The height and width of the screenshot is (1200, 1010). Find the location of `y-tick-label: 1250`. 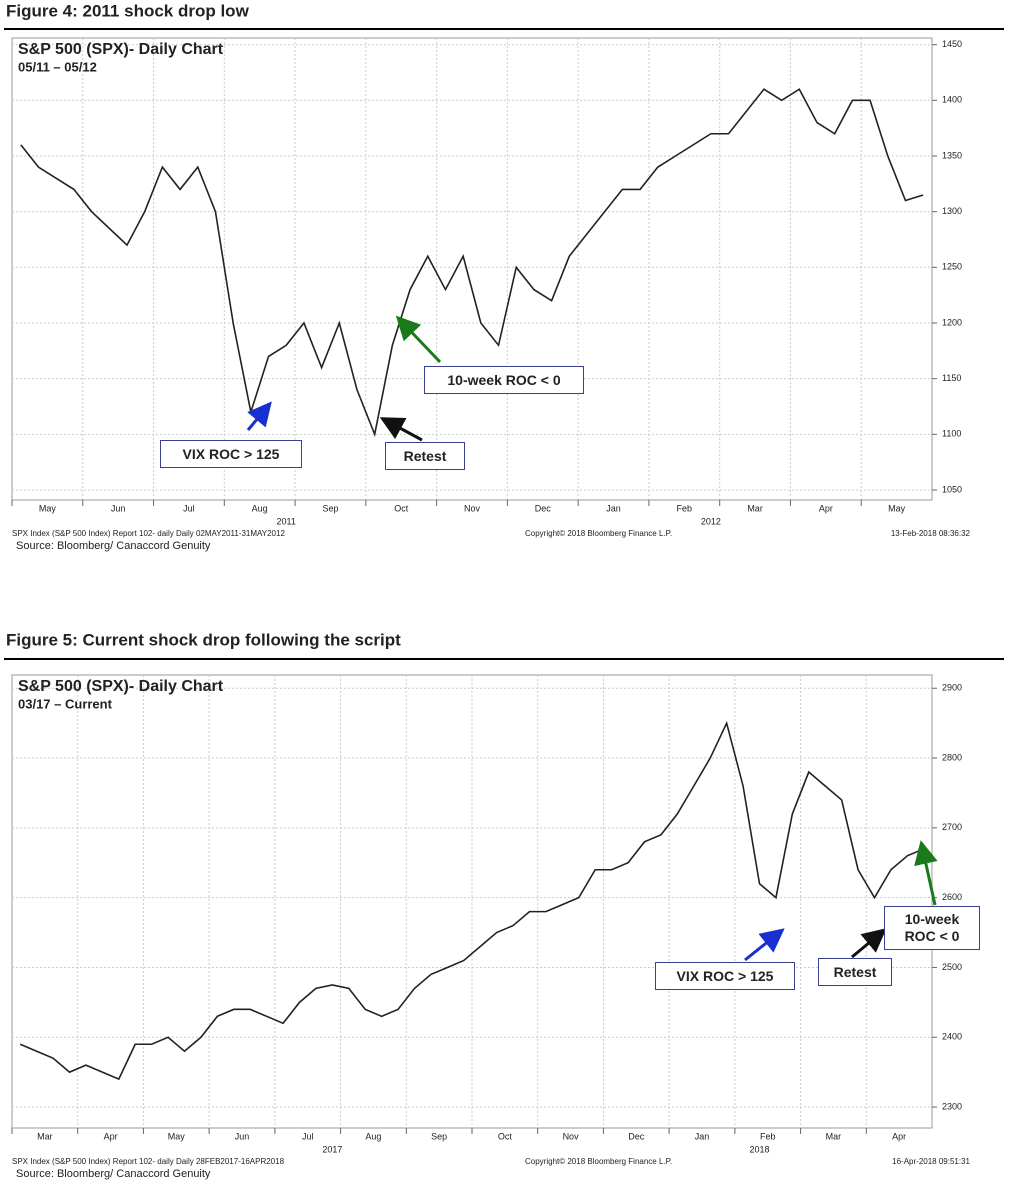

y-tick-label: 1250 is located at coordinates (952, 267).